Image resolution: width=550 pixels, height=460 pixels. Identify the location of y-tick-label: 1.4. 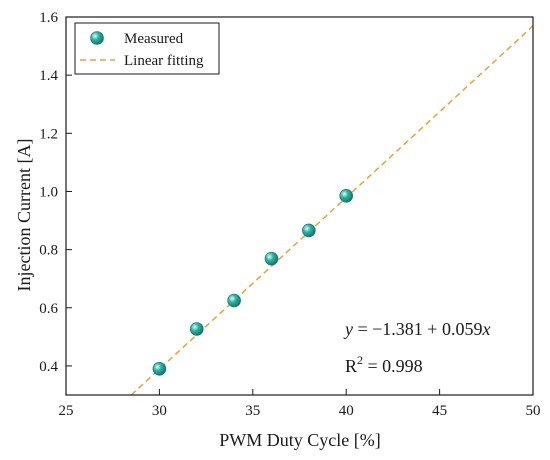
(48, 76).